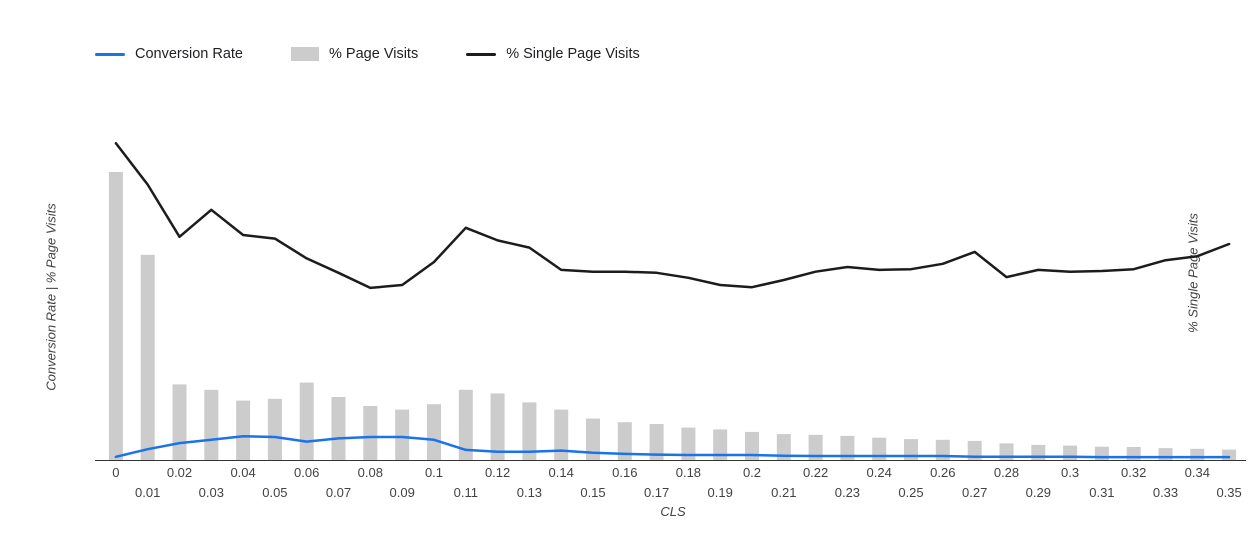 This screenshot has height=560, width=1256. What do you see at coordinates (110, 54) in the screenshot?
I see `conversion-rate-line-swatch` at bounding box center [110, 54].